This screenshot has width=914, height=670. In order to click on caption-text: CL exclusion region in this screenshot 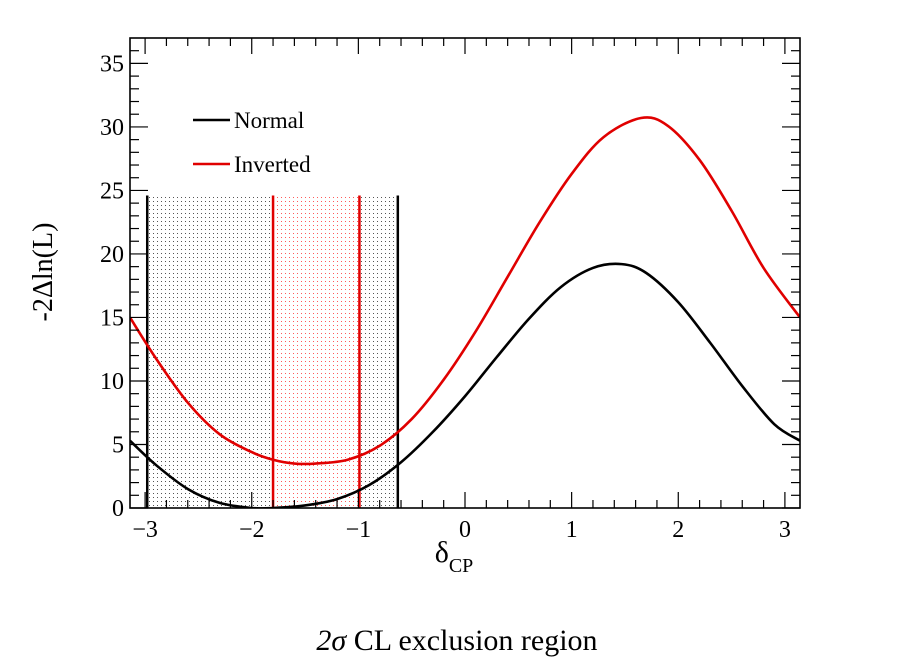, I will do `click(472, 640)`.